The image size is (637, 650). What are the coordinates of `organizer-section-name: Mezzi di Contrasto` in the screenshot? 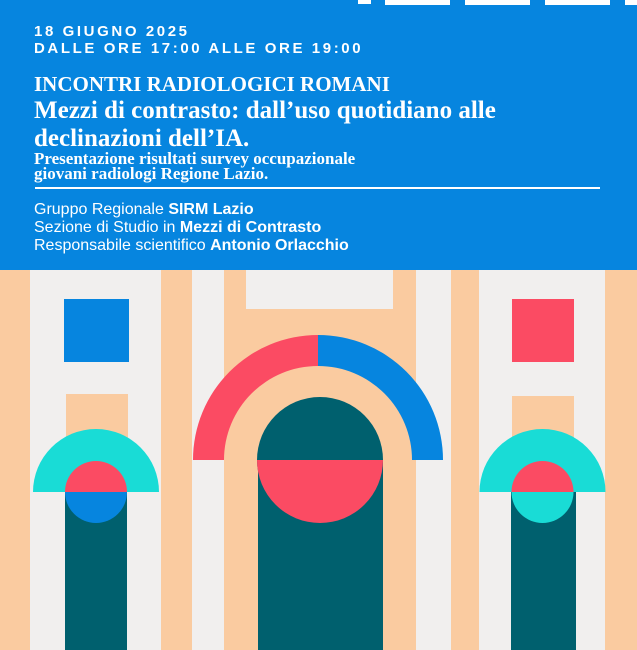 It's located at (250, 227).